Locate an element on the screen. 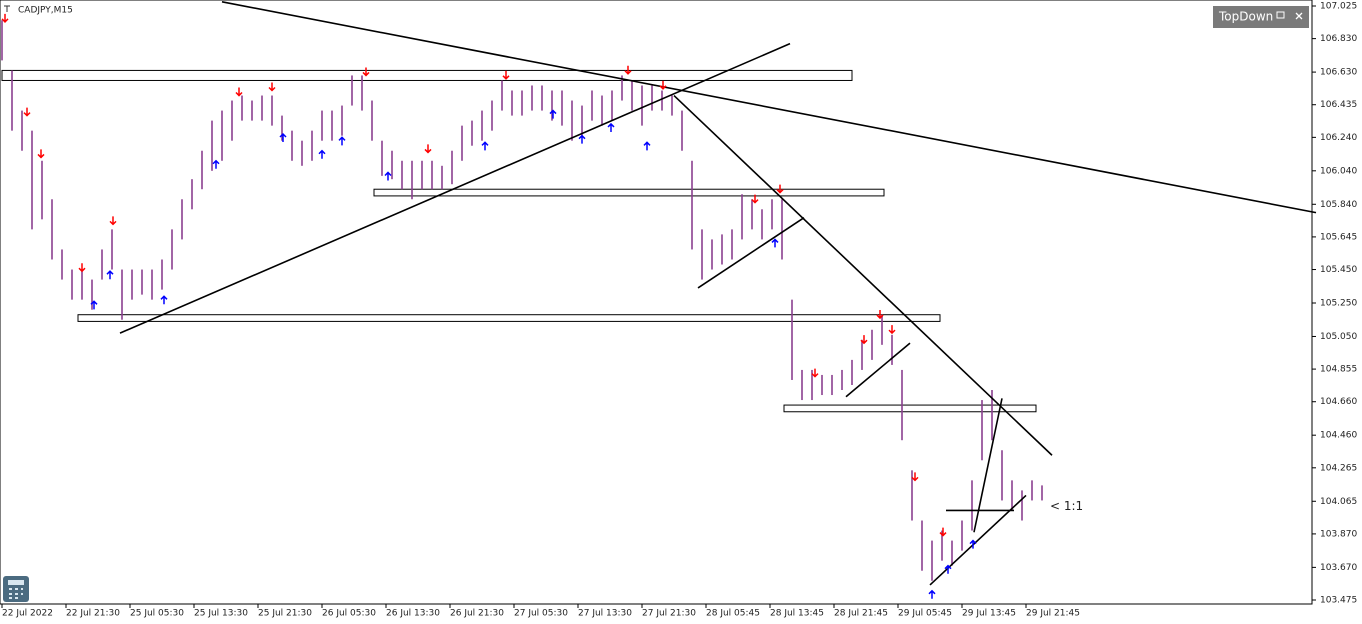 This screenshot has height=624, width=1362. x-tick-label: 26 Jul 05:30 is located at coordinates (349, 614).